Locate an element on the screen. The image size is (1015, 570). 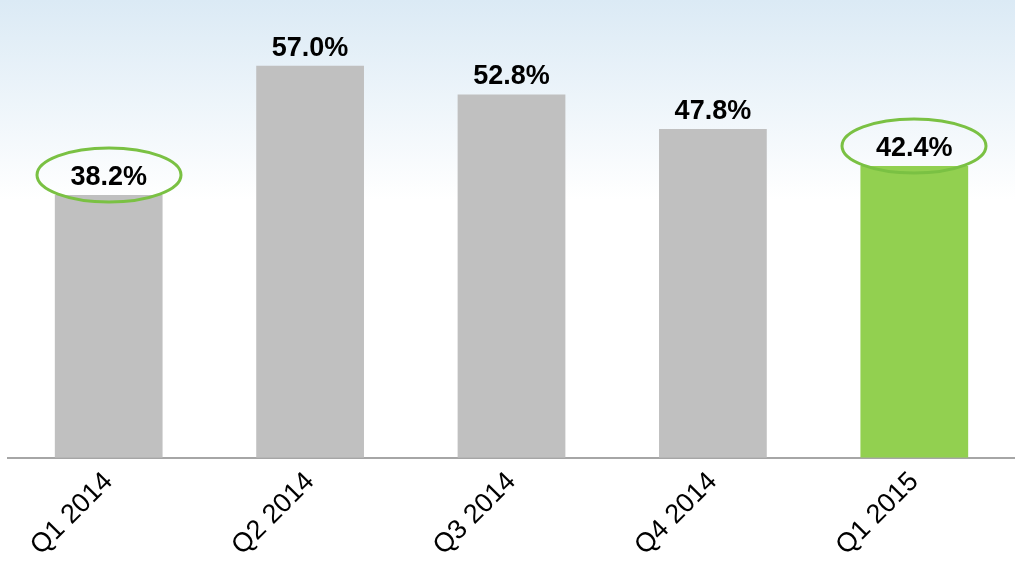
data-label: 52.8% is located at coordinates (511, 75).